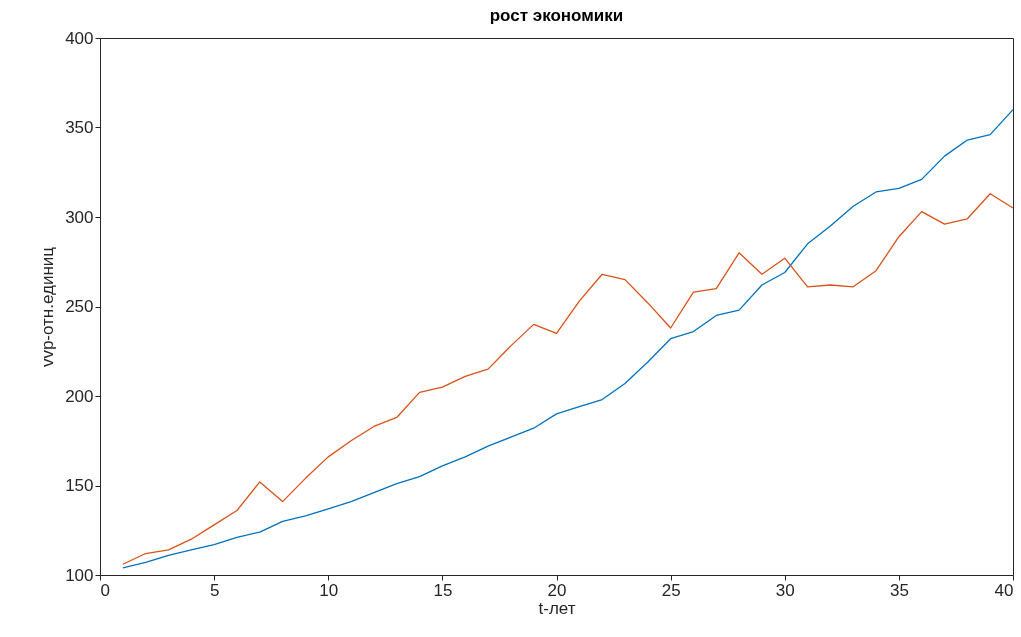 The width and height of the screenshot is (1021, 637). Describe the element at coordinates (557, 590) in the screenshot. I see `x-tick-label: 20` at that location.